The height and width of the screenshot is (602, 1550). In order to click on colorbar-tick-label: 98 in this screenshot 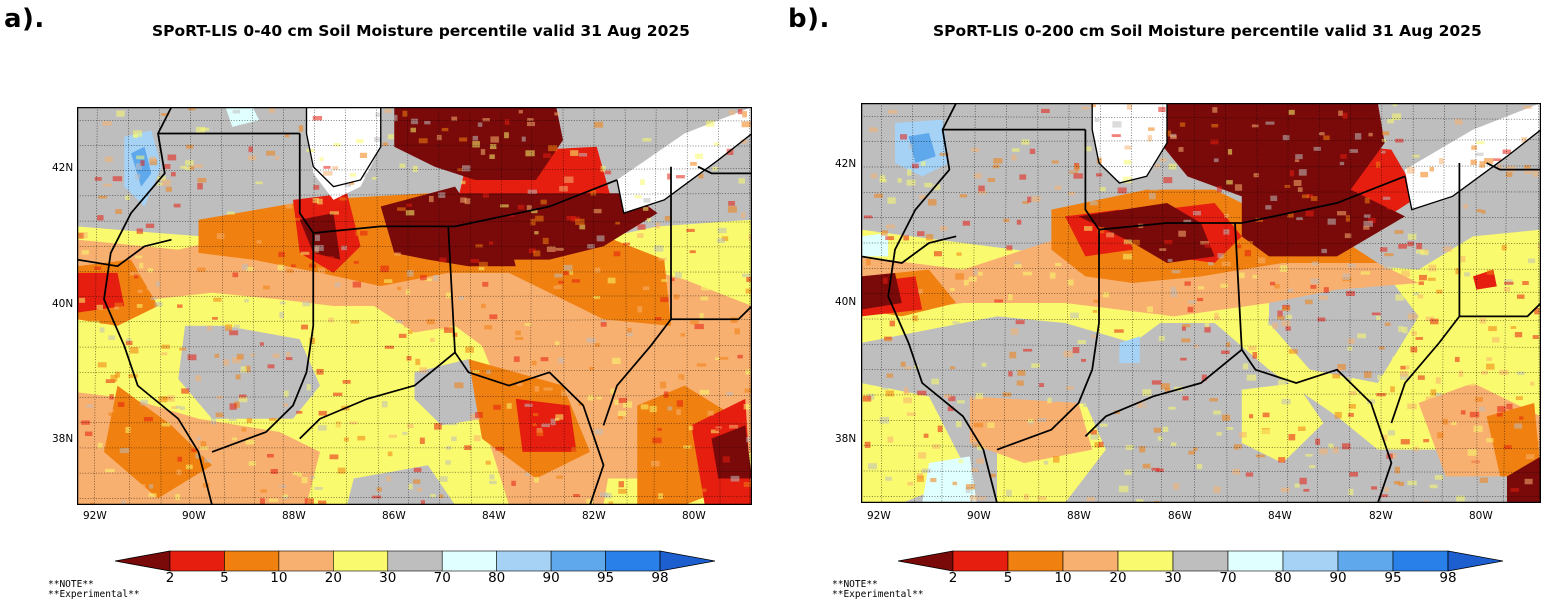, I will do `click(1448, 578)`.